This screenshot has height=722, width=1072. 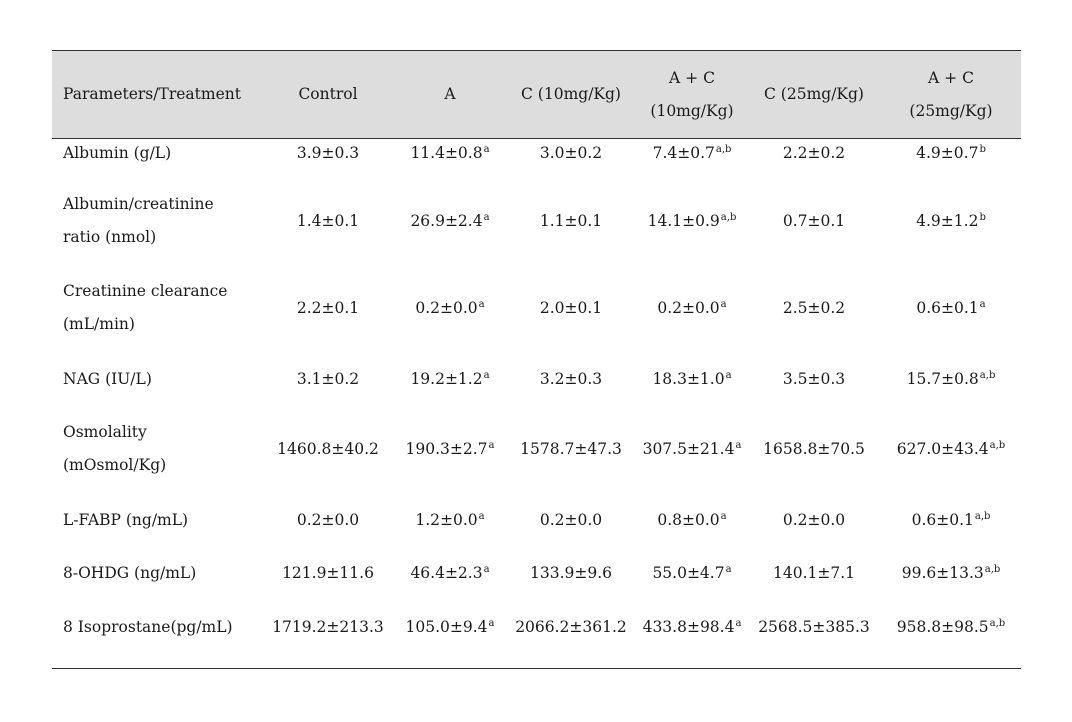 I want to click on value-cell: 4.9±1.2b, so click(x=951, y=221).